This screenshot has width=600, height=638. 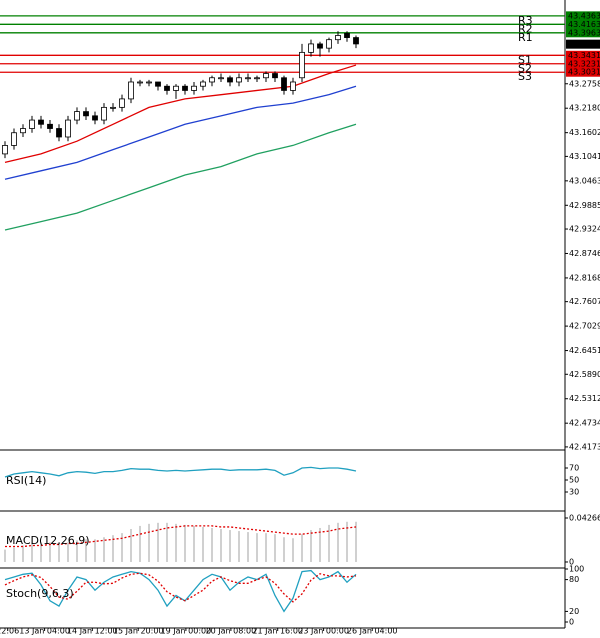 What do you see at coordinates (181, 536) in the screenshot?
I see `signal-line` at bounding box center [181, 536].